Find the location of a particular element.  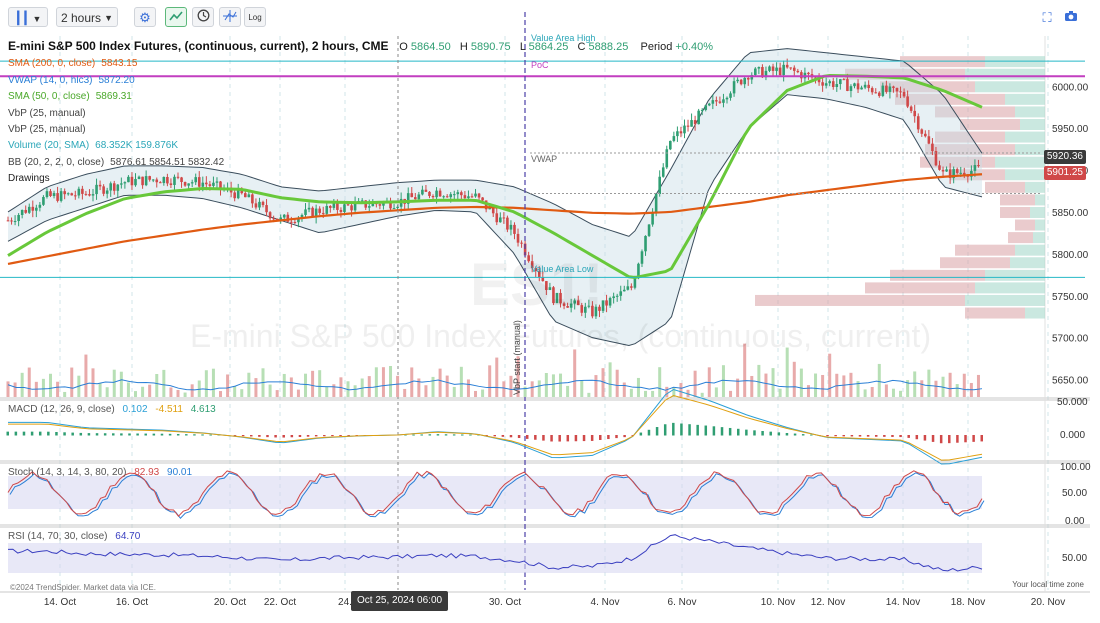

legend-indicator: Drawings is located at coordinates (29, 179).